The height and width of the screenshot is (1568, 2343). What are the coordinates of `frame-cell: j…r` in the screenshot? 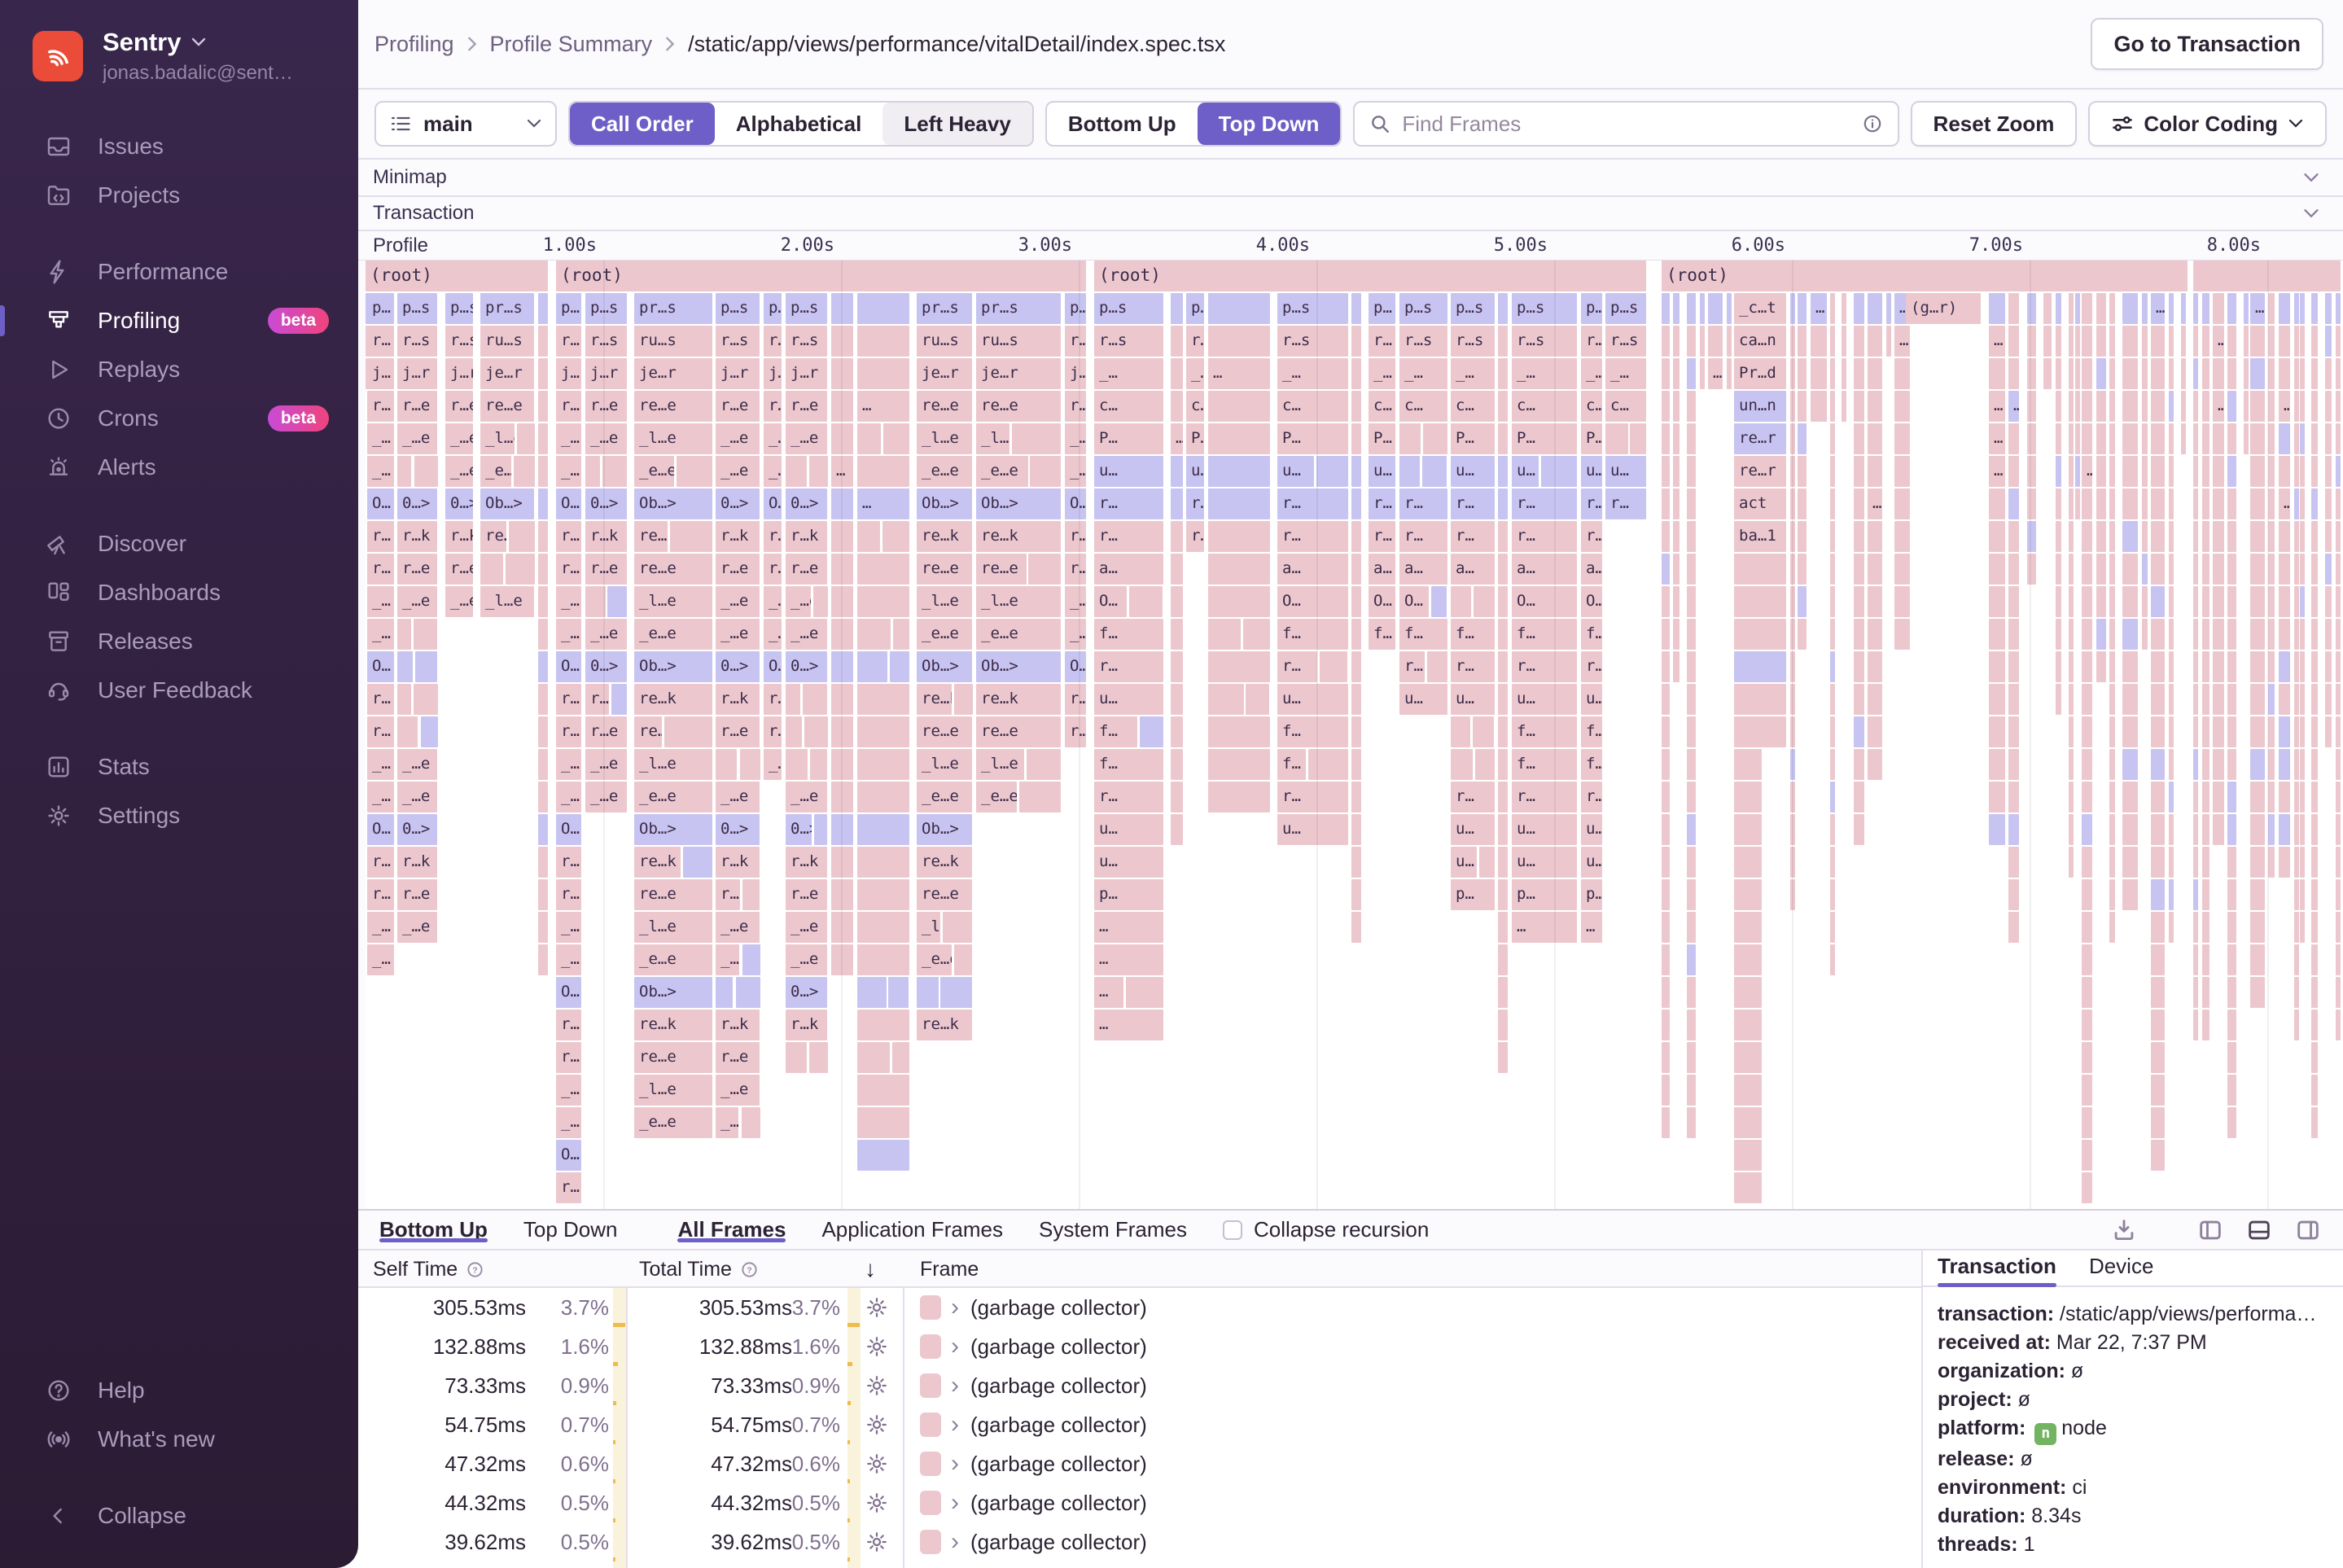 It's located at (738, 373).